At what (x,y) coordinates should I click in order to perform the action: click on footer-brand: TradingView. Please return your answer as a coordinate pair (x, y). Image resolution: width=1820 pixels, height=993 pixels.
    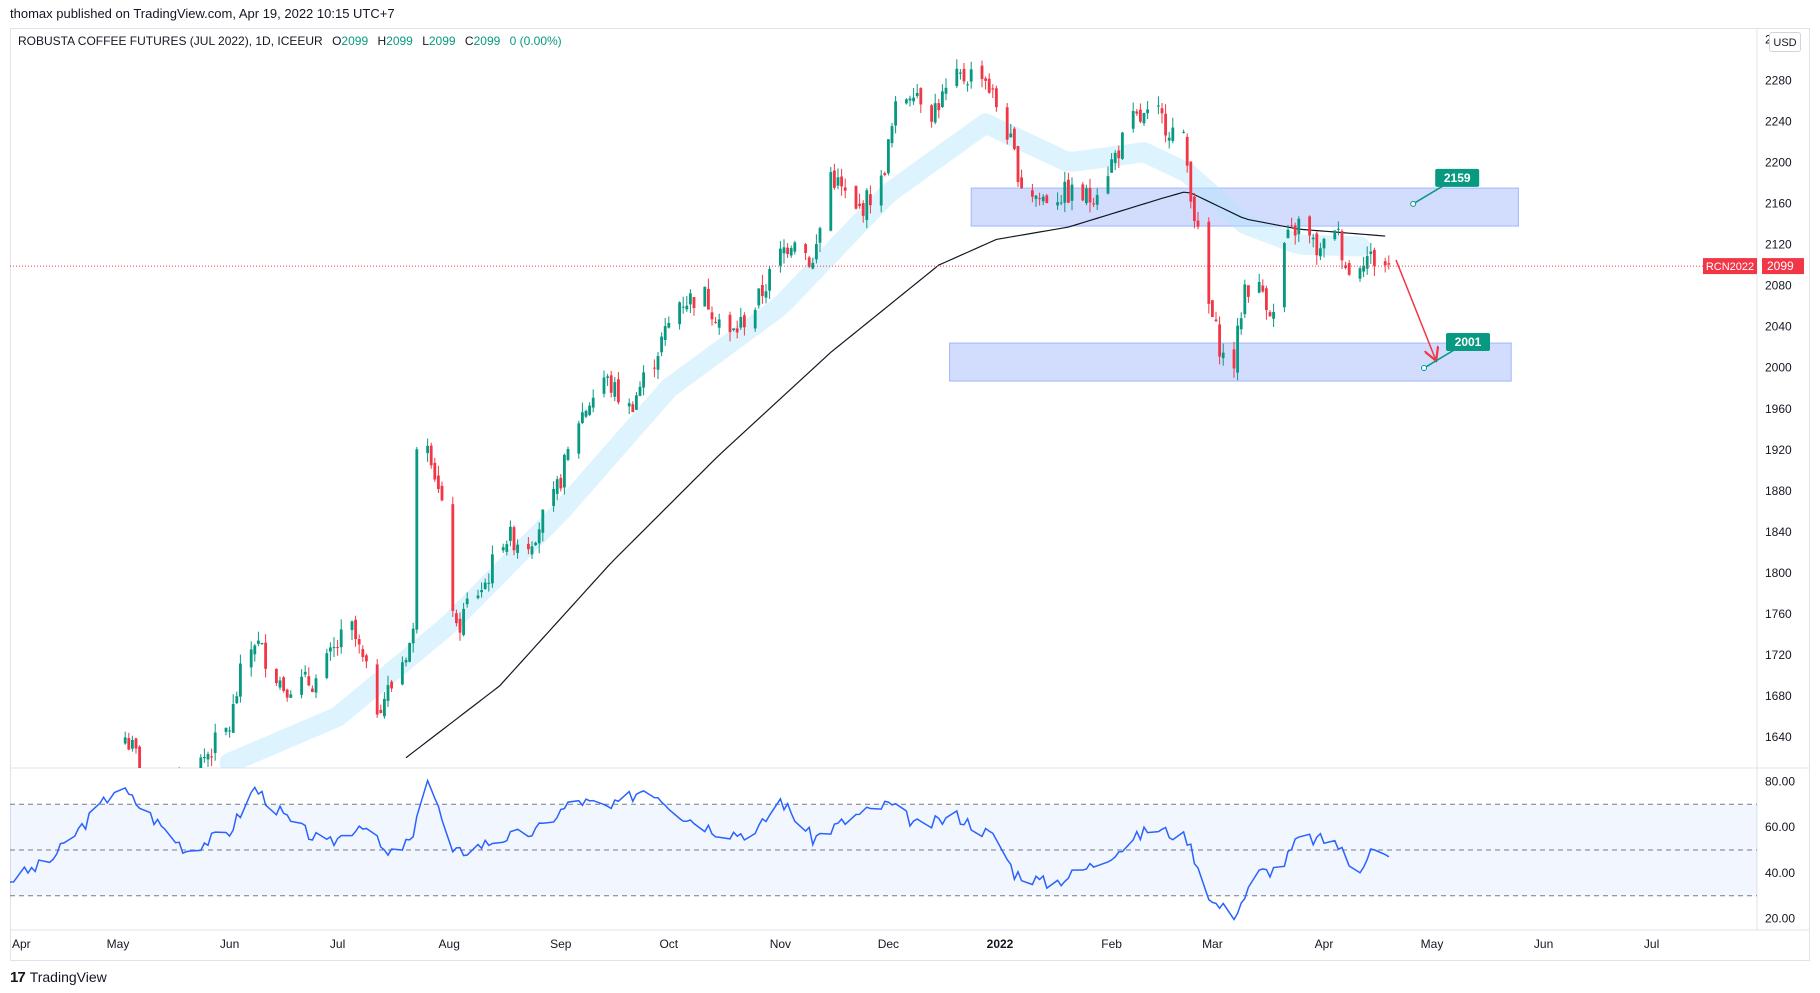
    Looking at the image, I should click on (68, 977).